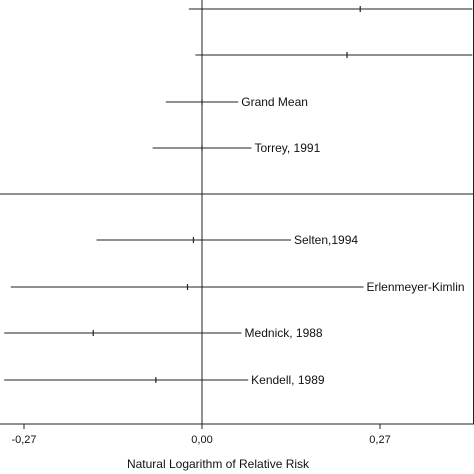 This screenshot has height=474, width=474. I want to click on x-tick-label: -0,27, so click(23, 440).